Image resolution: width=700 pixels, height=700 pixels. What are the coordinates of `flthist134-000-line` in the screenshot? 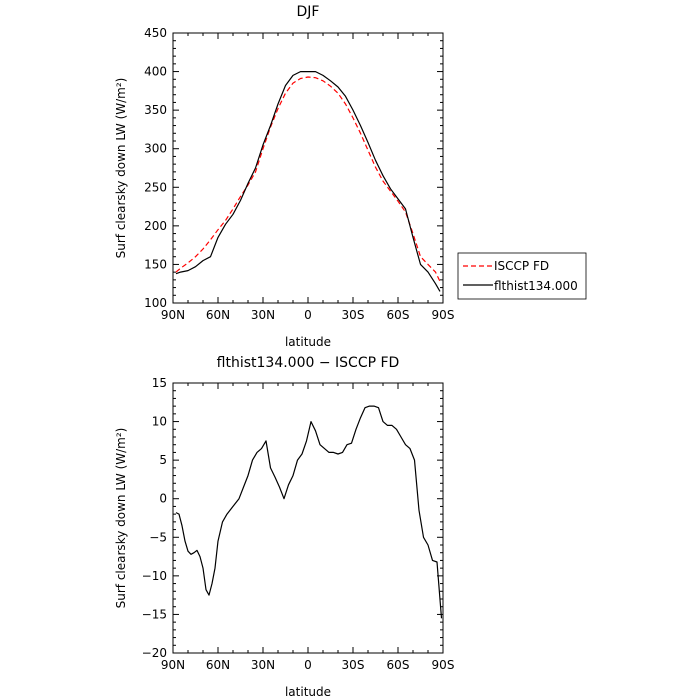 It's located at (308, 181).